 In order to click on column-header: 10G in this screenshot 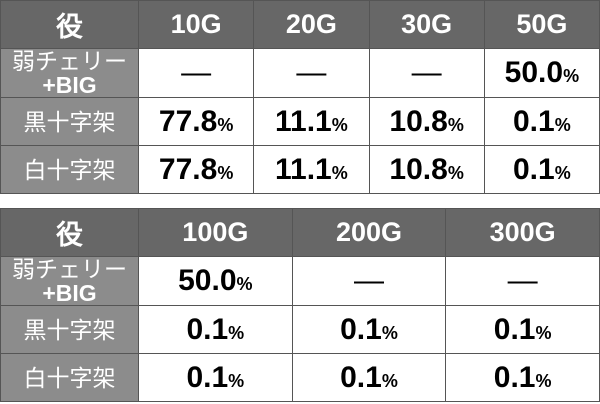, I will do `click(196, 24)`.